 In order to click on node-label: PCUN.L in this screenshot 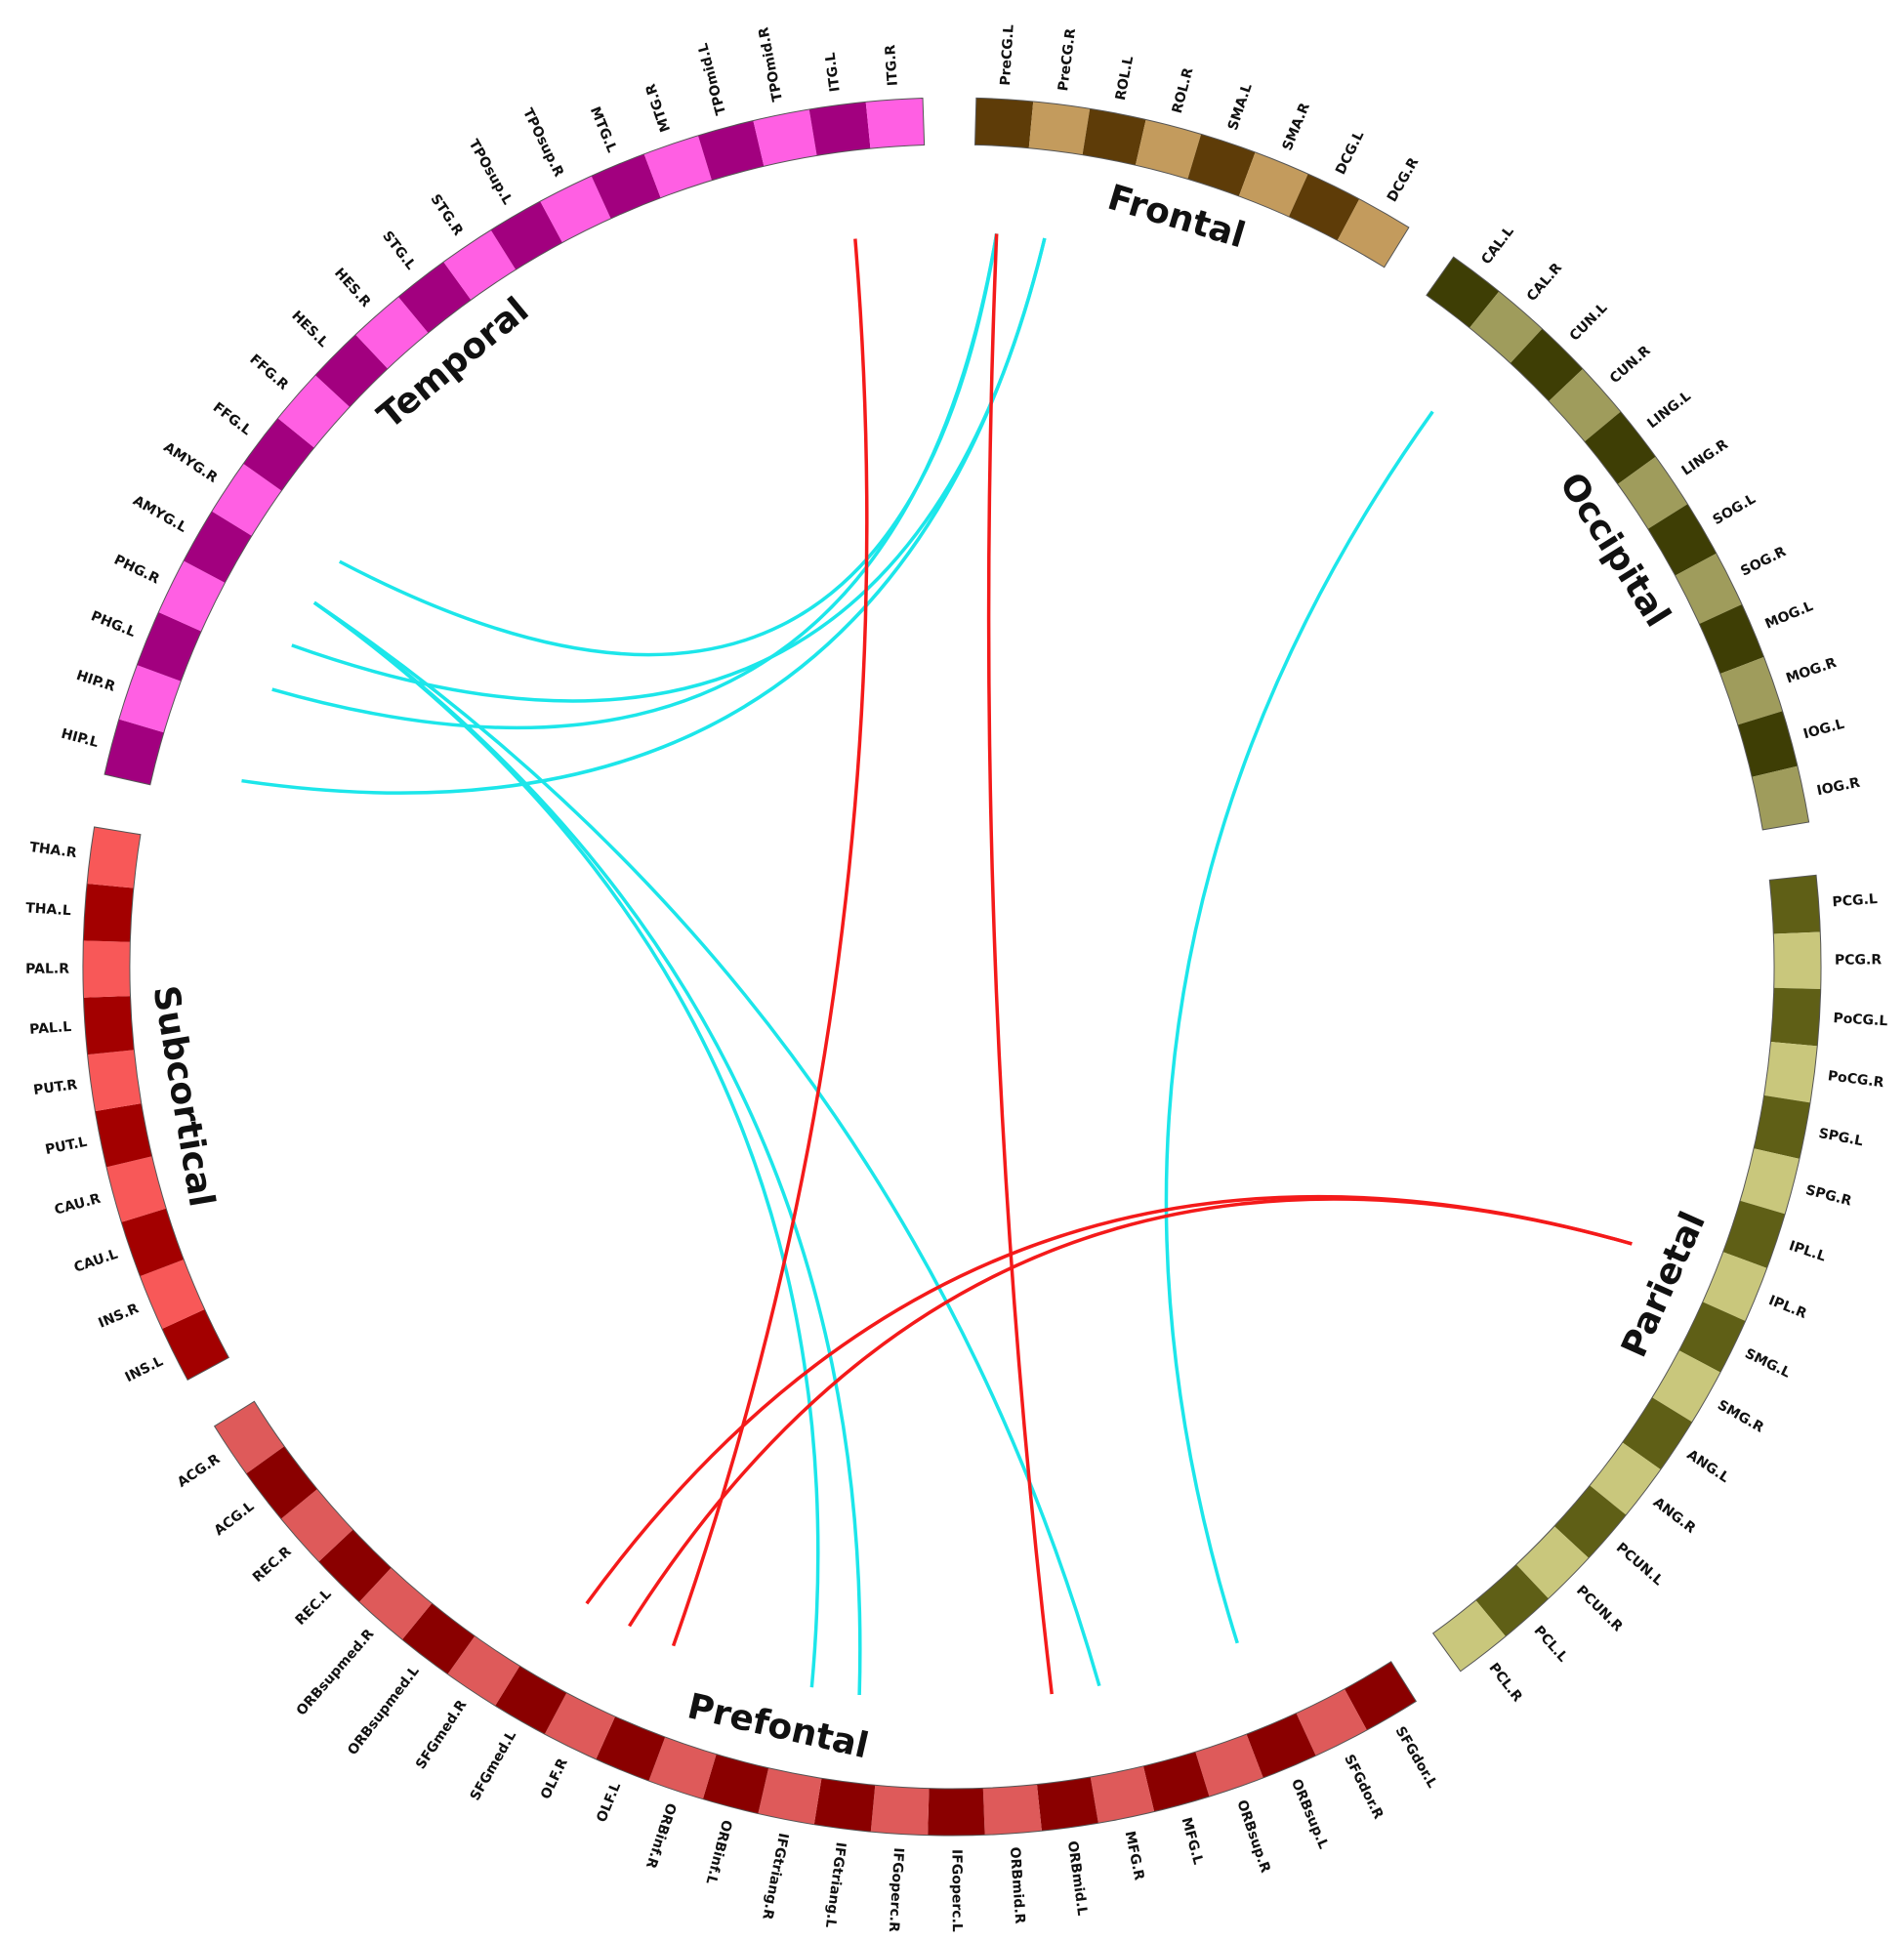, I will do `click(1639, 1564)`.